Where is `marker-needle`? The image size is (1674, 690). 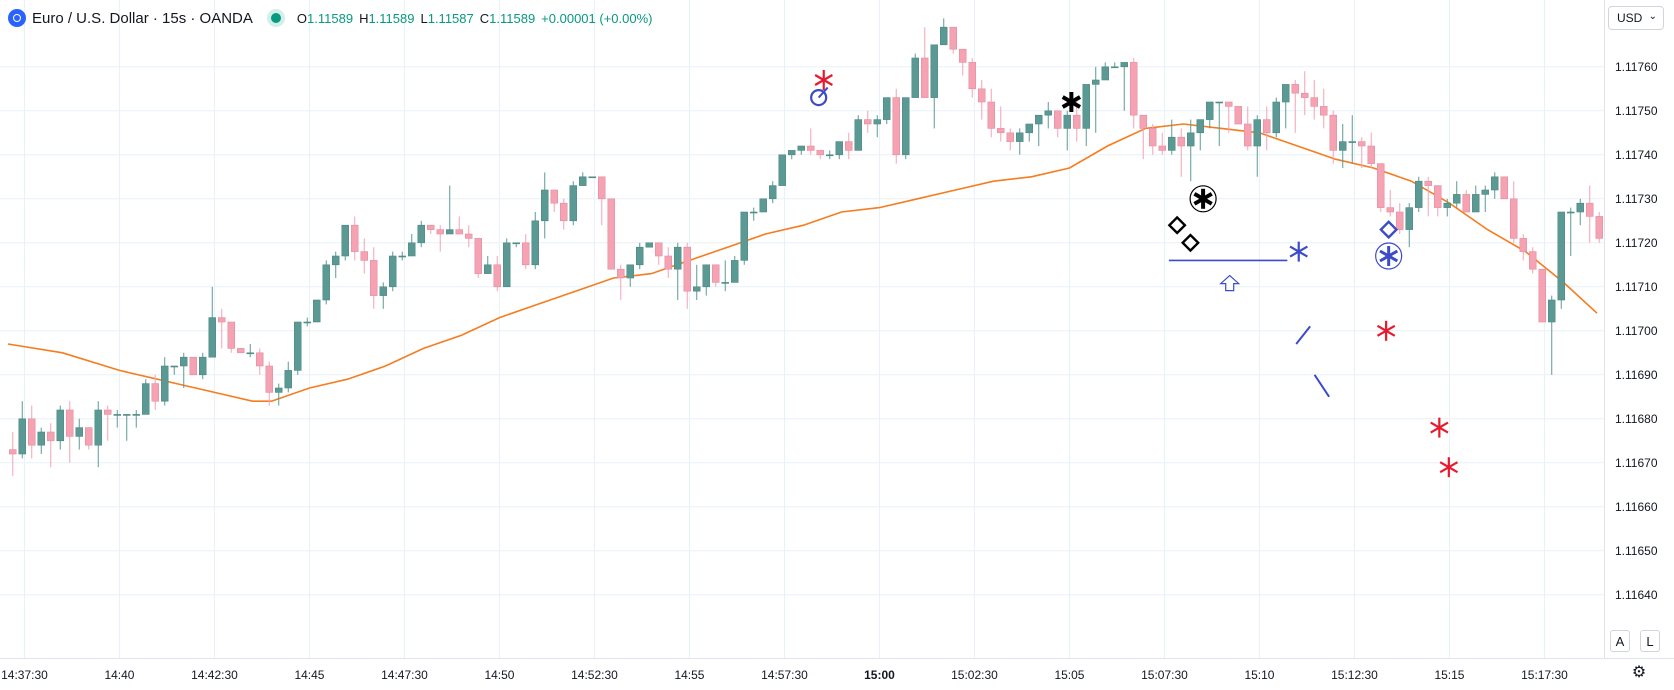
marker-needle is located at coordinates (823, 92).